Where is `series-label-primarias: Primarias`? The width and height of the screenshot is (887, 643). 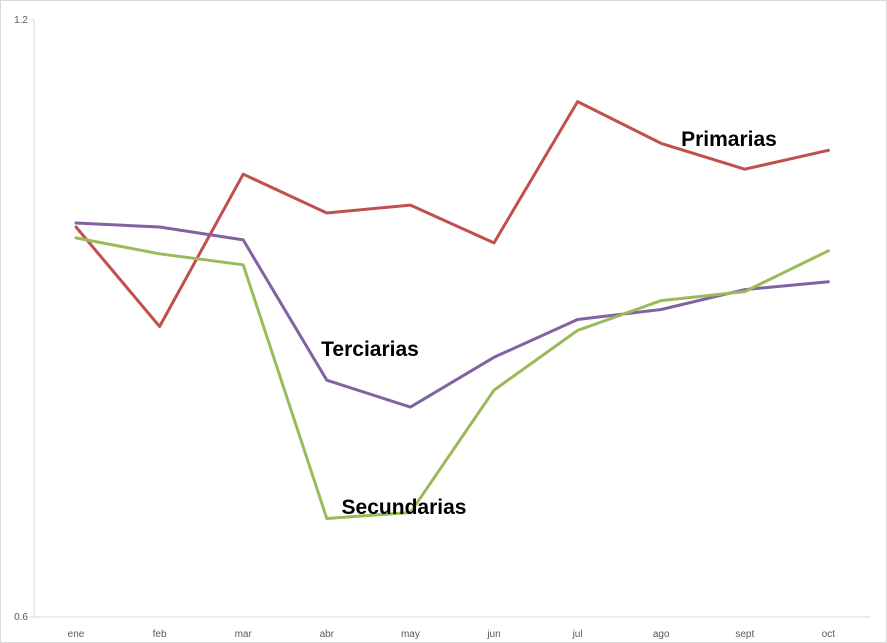 series-label-primarias: Primarias is located at coordinates (729, 139).